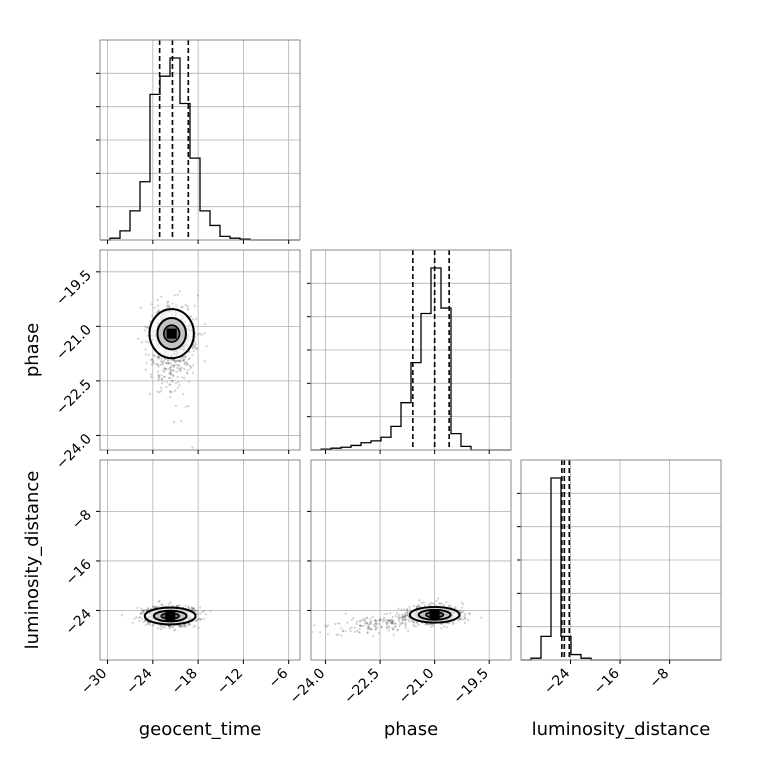 Image resolution: width=760 pixels, height=760 pixels. I want to click on panel-frame, so click(200, 560).